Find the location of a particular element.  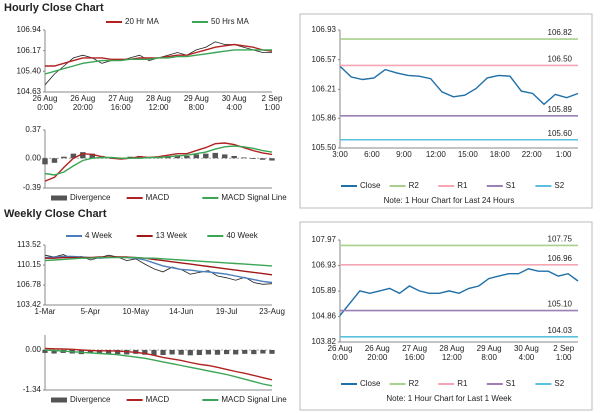

x-tick-label: 6:00 is located at coordinates (372, 154).